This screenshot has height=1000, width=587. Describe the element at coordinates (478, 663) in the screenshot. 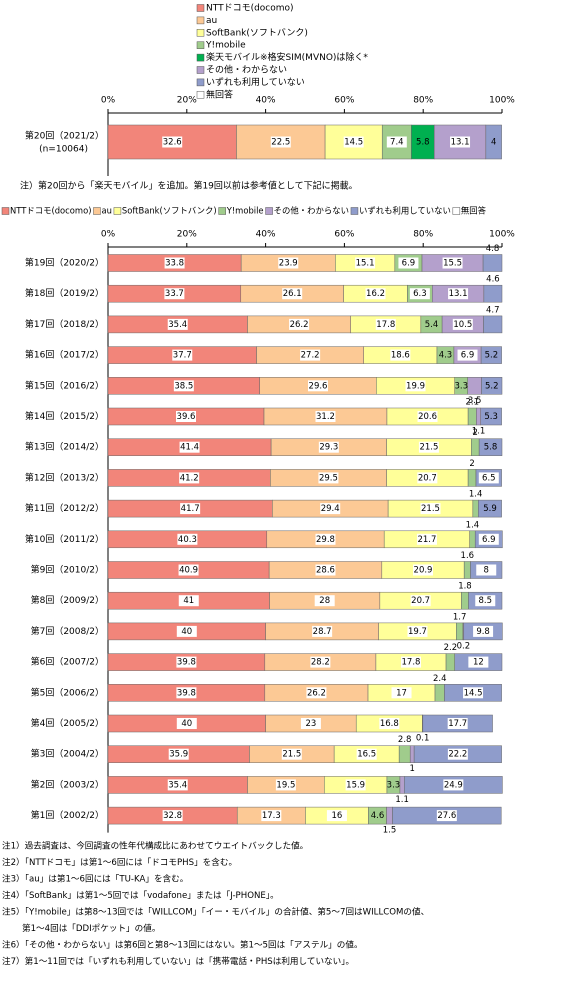

I see `value-label: 12` at that location.